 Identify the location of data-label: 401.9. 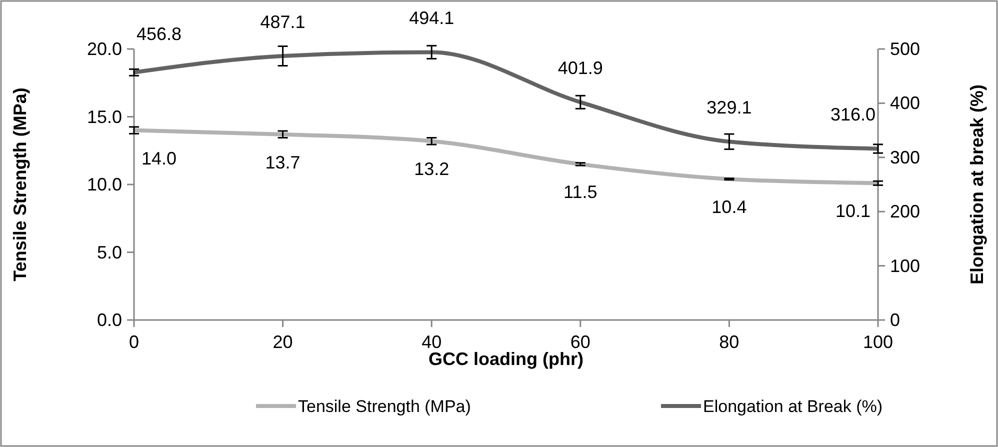
(580, 68).